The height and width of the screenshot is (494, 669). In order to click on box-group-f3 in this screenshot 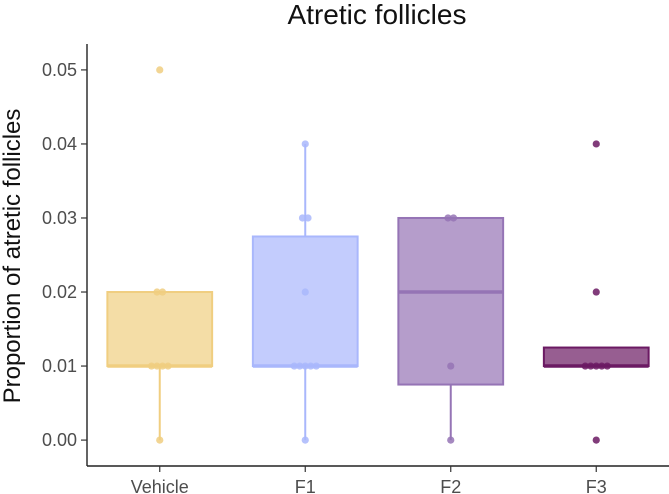, I will do `click(596, 292)`.